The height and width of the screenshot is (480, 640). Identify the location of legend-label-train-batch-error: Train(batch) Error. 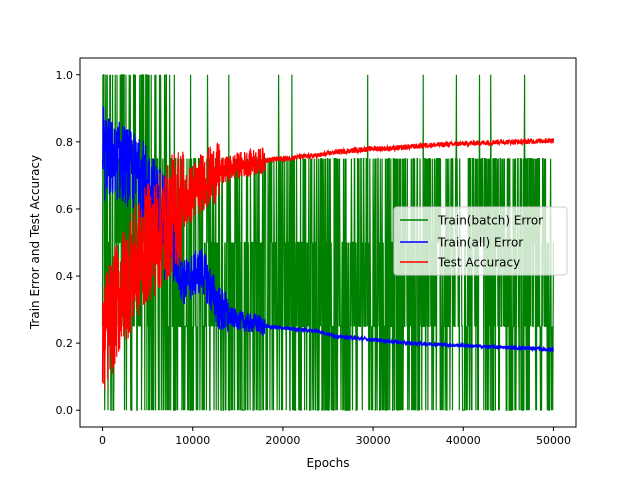
(490, 221).